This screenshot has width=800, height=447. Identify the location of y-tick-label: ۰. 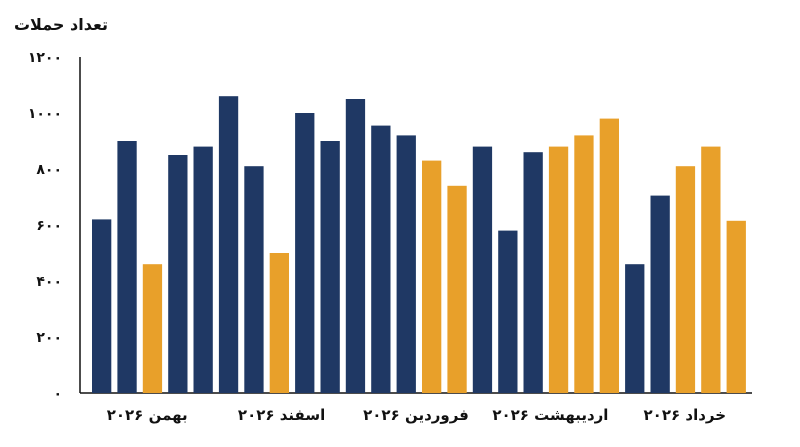
(57, 394).